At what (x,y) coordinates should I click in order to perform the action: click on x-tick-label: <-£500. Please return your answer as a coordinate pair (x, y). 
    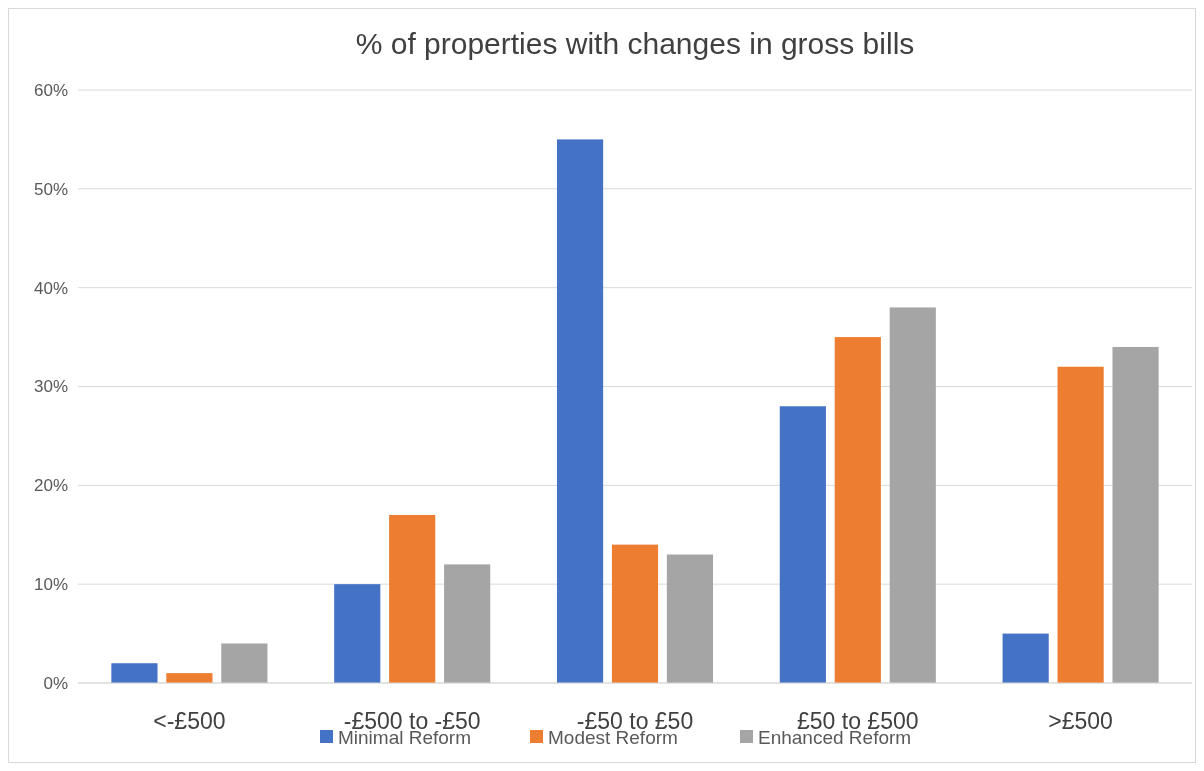
    Looking at the image, I should click on (189, 721).